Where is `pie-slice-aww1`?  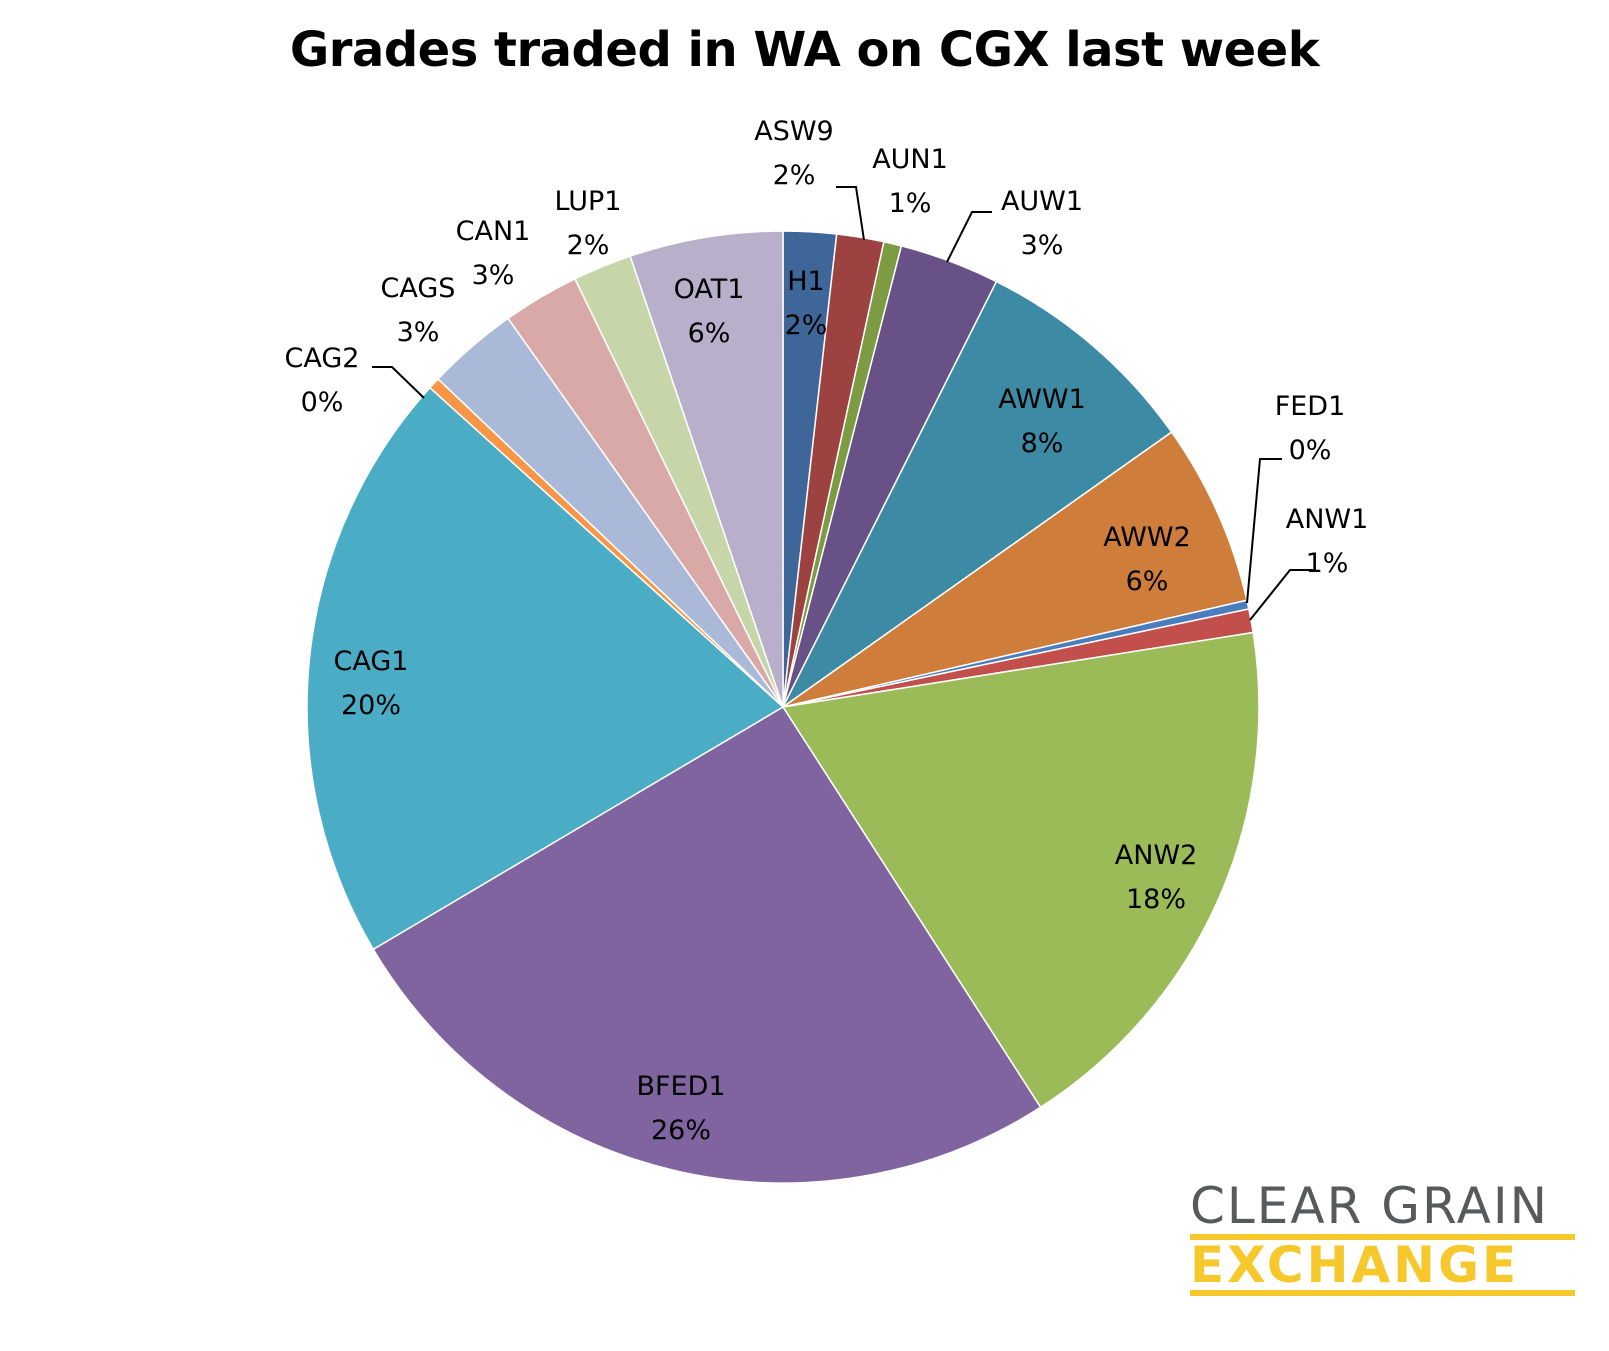
pie-slice-aww1 is located at coordinates (977, 494).